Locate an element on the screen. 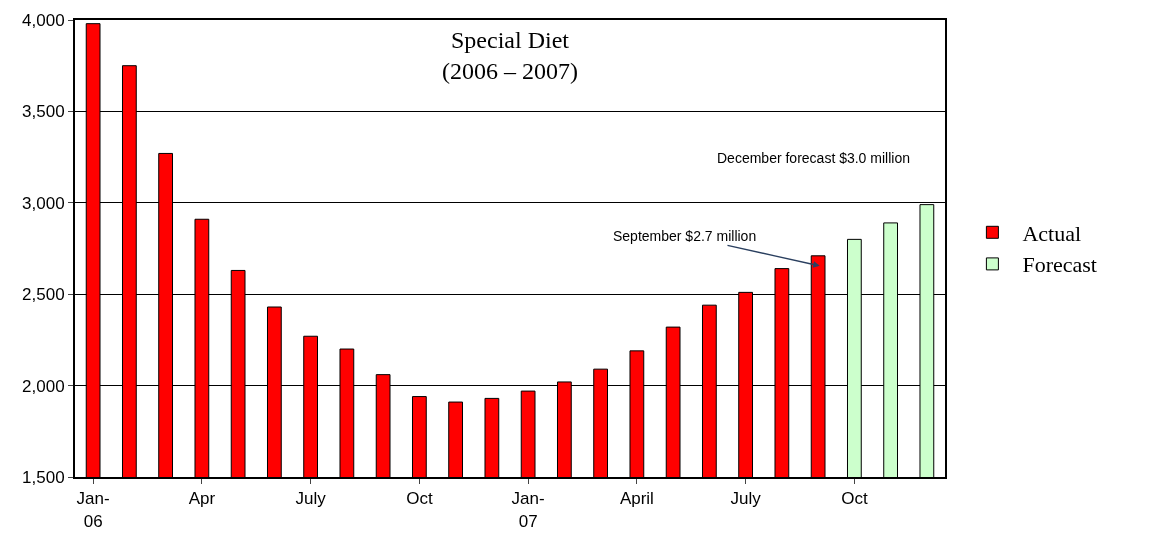 The image size is (1158, 544). x-tick-label: Jan- 07 is located at coordinates (528, 510).